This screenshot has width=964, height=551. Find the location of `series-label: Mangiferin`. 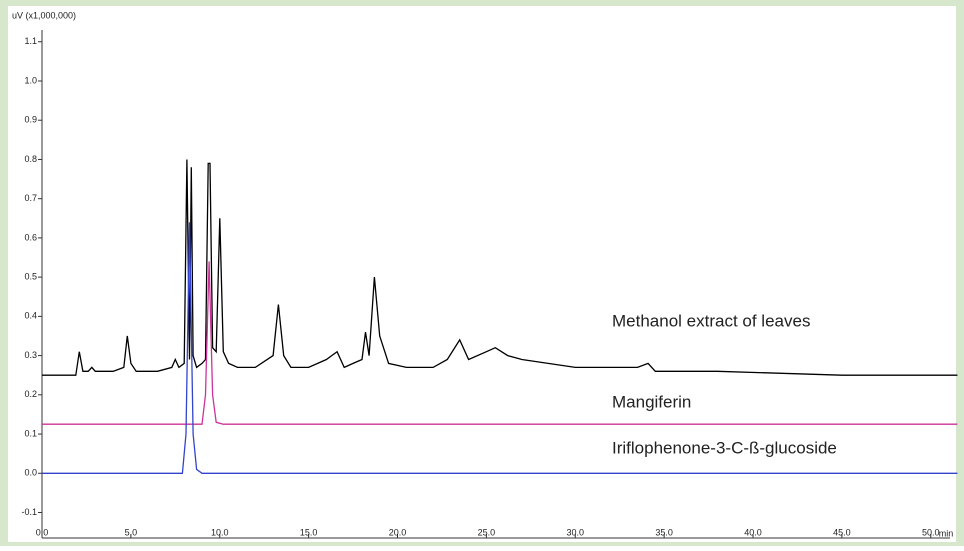

series-label: Mangiferin is located at coordinates (651, 401).